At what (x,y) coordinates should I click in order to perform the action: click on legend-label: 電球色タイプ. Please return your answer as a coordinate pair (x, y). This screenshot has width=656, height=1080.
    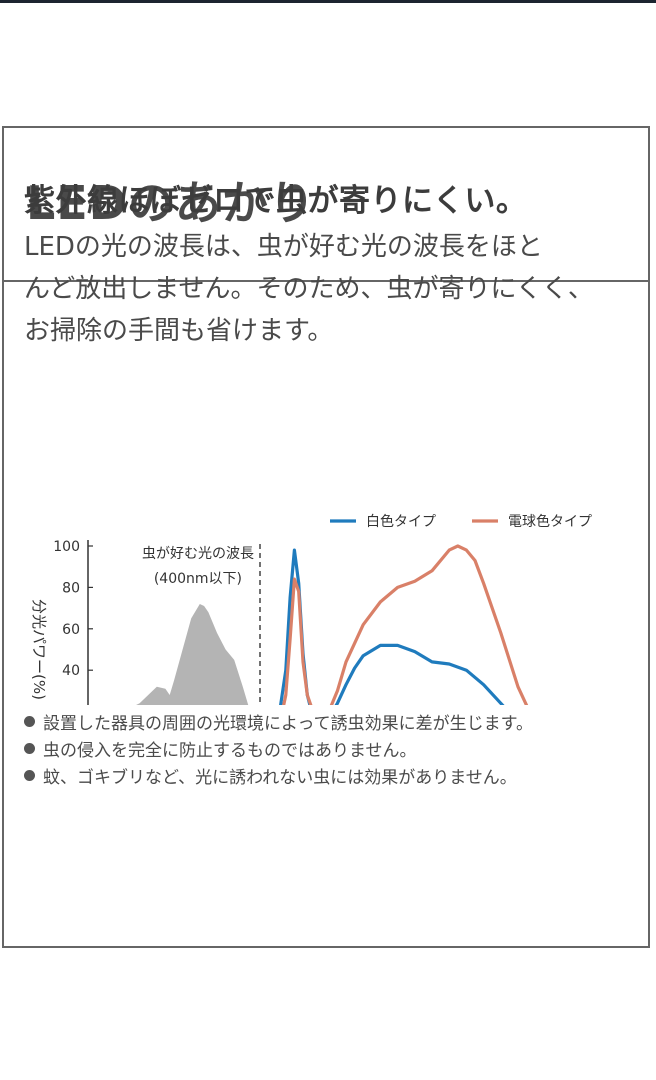
    Looking at the image, I should click on (550, 521).